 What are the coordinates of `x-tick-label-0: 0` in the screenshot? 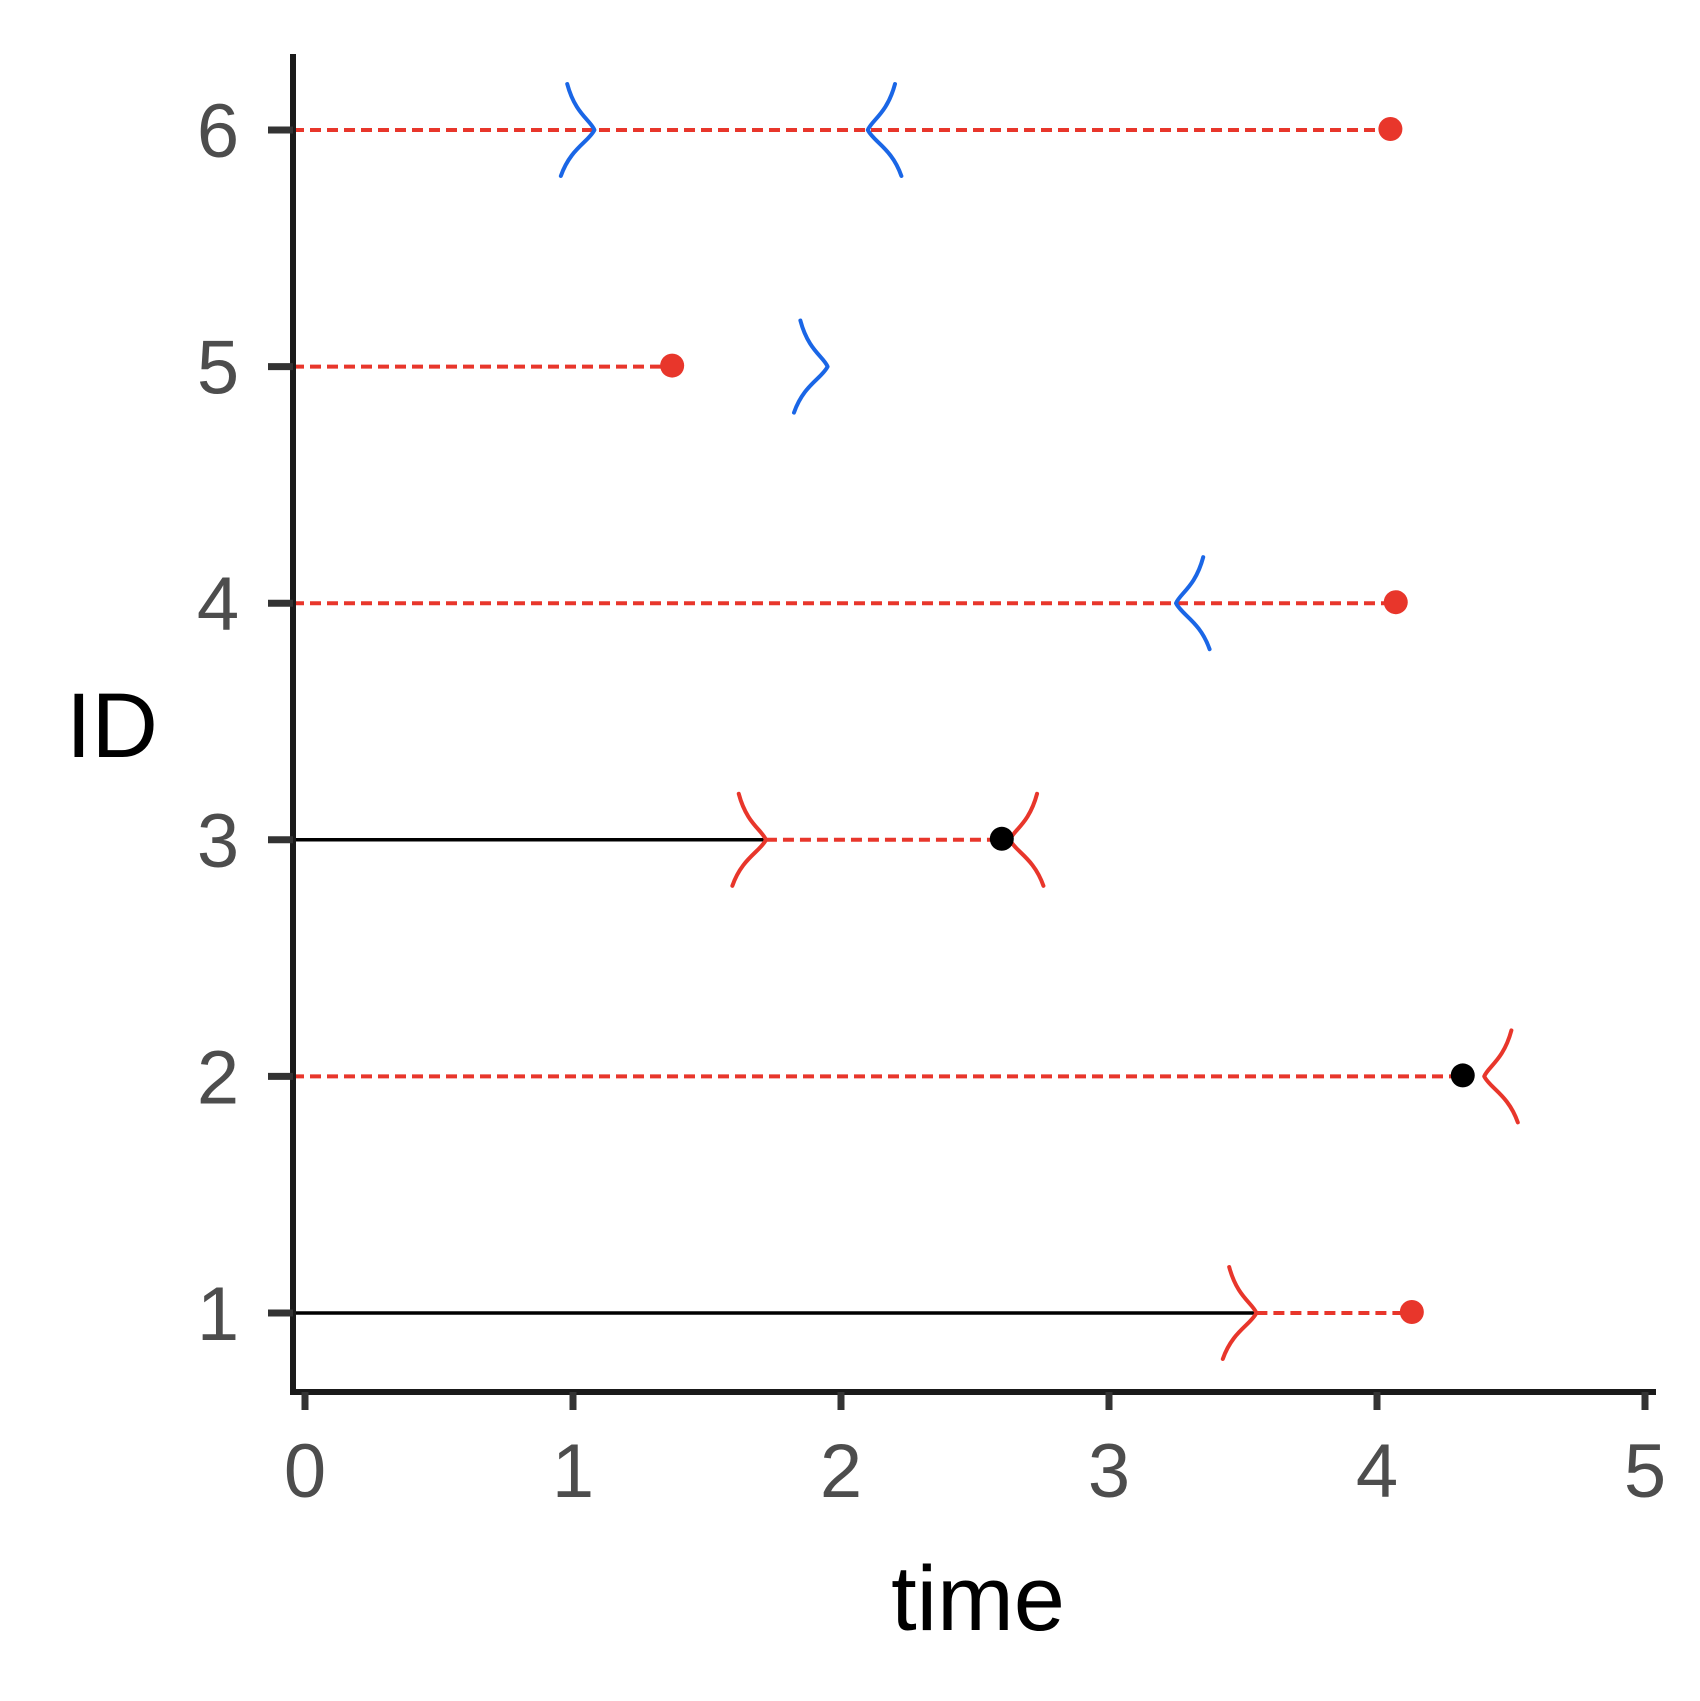 It's located at (305, 1471).